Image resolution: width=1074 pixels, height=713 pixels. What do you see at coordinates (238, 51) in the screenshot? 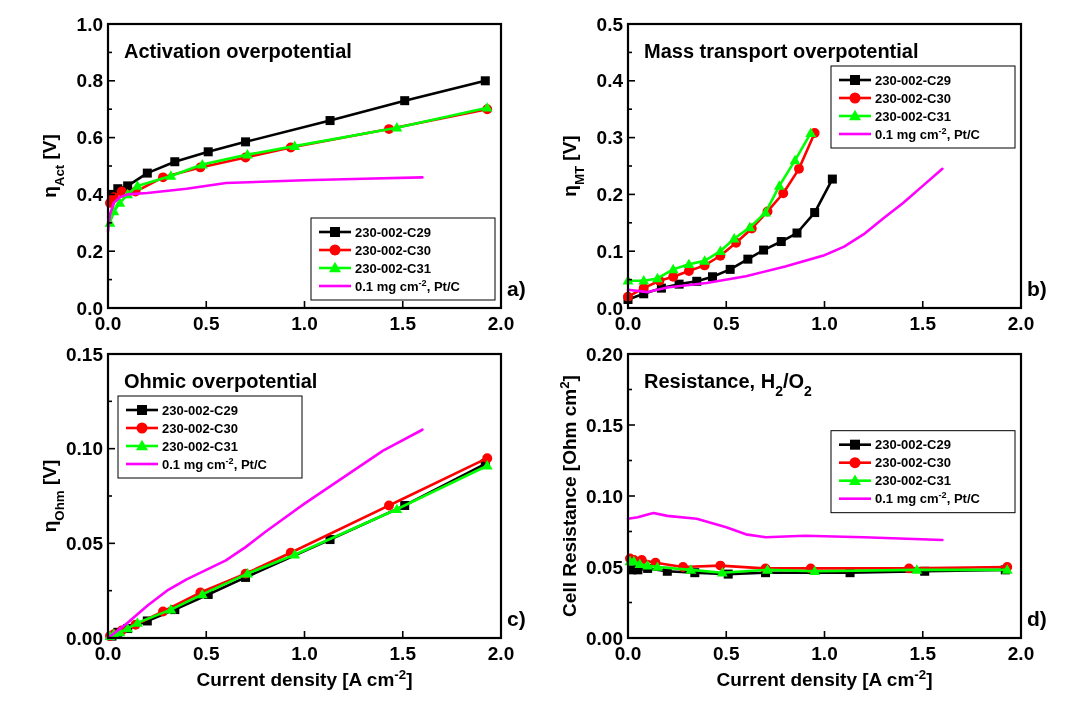
I see `text: Activation overpotential` at bounding box center [238, 51].